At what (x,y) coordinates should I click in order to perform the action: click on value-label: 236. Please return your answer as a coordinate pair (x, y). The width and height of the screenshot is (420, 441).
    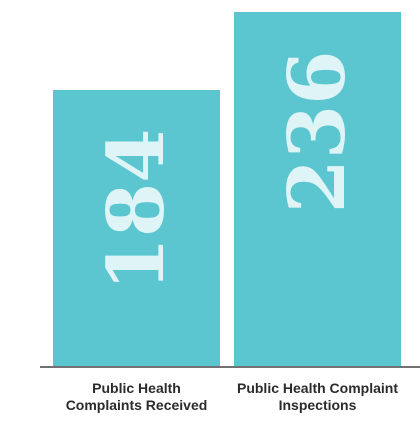
    Looking at the image, I should click on (317, 132).